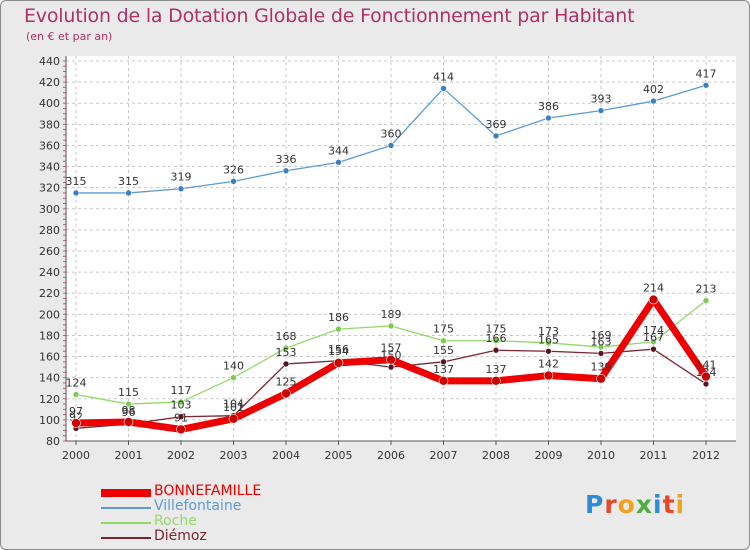 The width and height of the screenshot is (750, 550). I want to click on y-tick-label: 380, so click(49, 124).